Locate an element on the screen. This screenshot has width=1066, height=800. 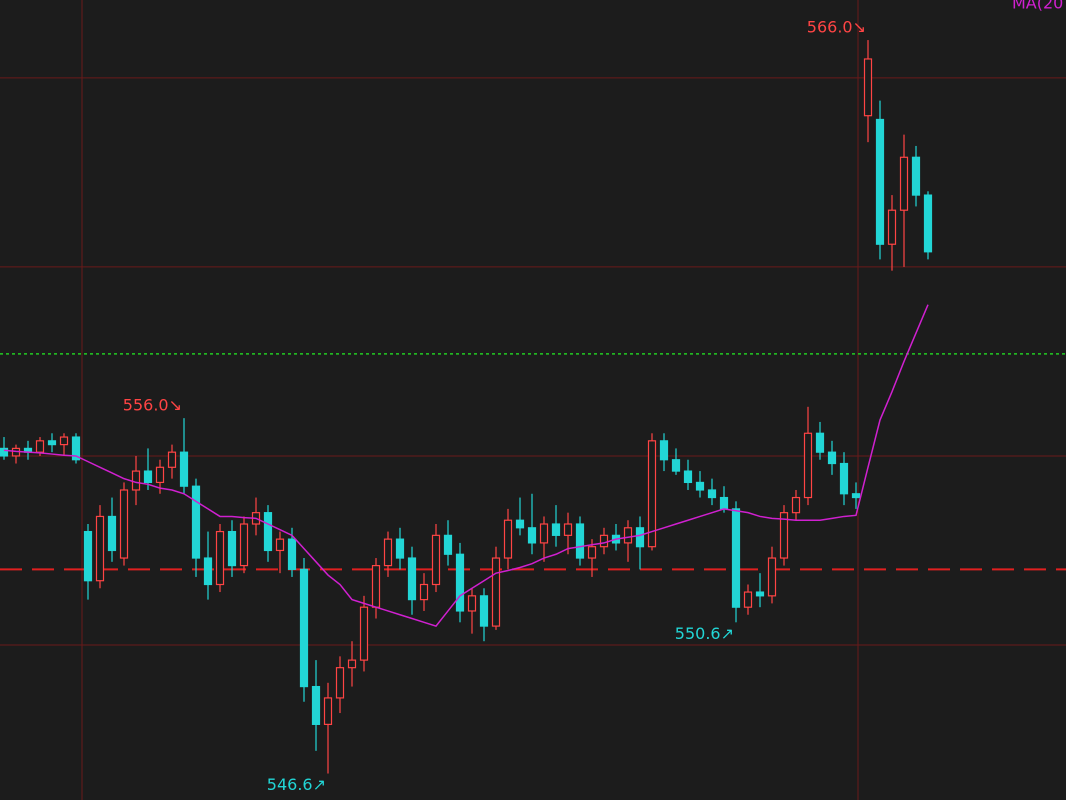
extreme-annotation: 566.0↘ is located at coordinates (836, 27).